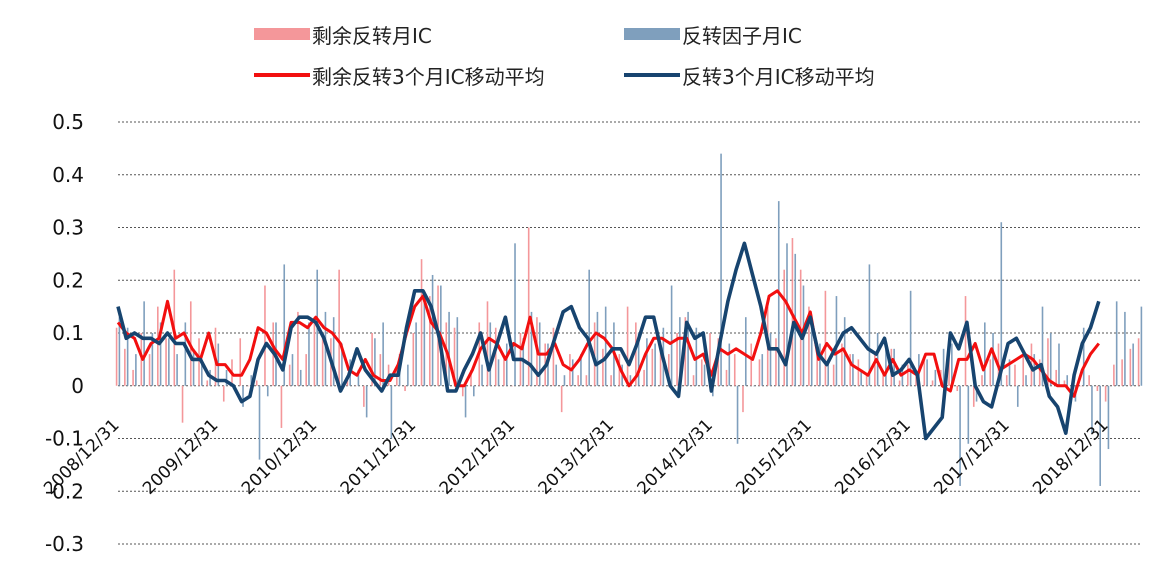  I want to click on x-tick-label: 2014/12/31, so click(675, 456).